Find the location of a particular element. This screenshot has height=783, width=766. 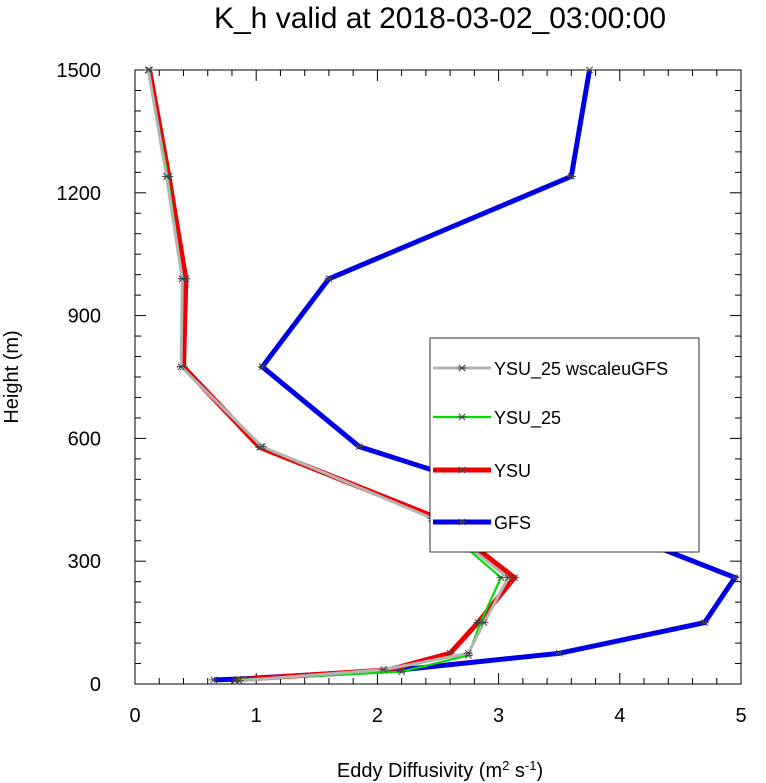

y-axis-title: Height (m) is located at coordinates (12, 376).